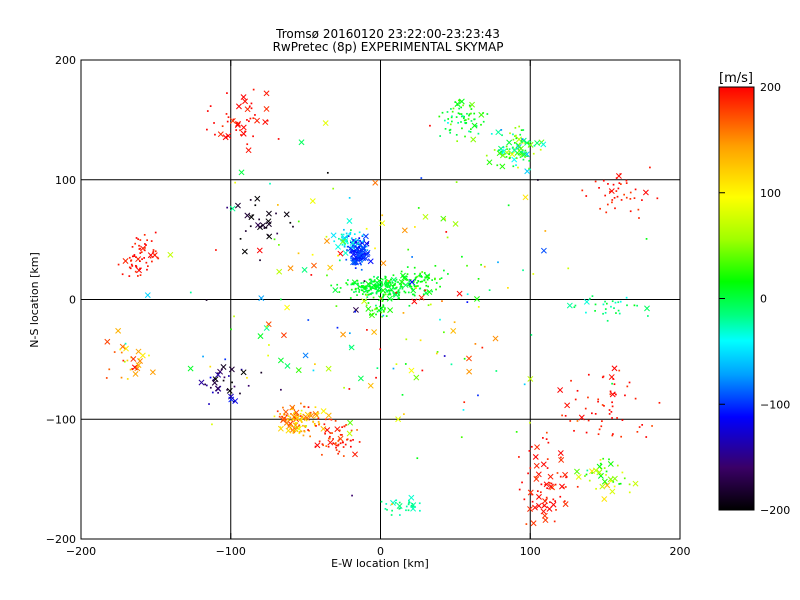  I want to click on colorbar-tick-label: −200, so click(775, 510).